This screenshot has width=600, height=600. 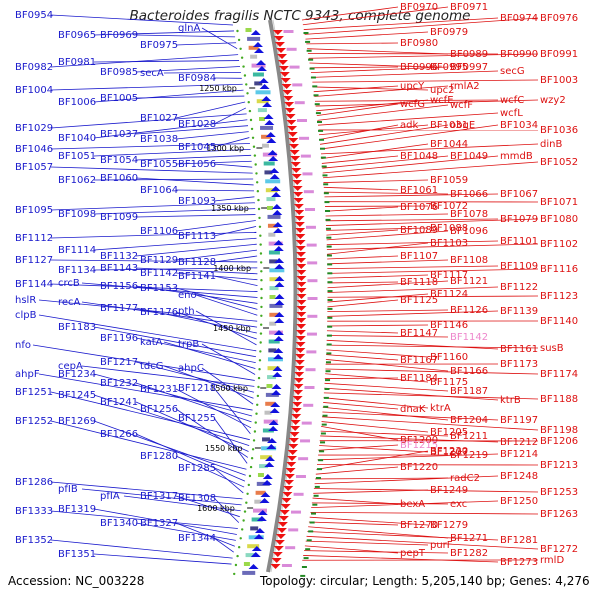 I want to click on gene-label-right: rmlA2, so click(x=465, y=86).